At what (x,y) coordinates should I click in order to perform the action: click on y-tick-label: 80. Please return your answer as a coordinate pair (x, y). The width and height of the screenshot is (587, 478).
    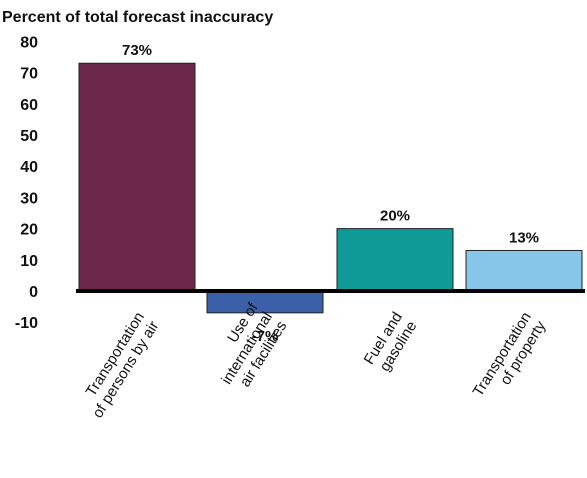
    Looking at the image, I should click on (29, 42).